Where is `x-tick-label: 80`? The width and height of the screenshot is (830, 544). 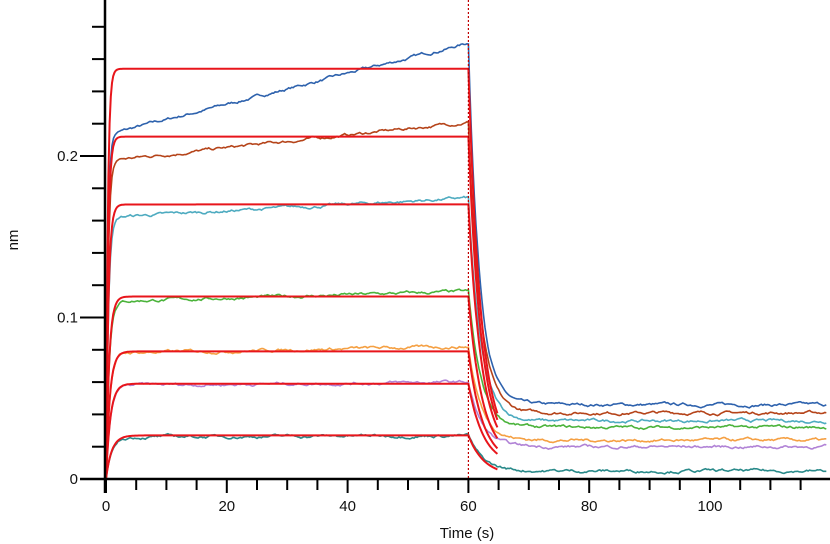 x-tick-label: 80 is located at coordinates (589, 506).